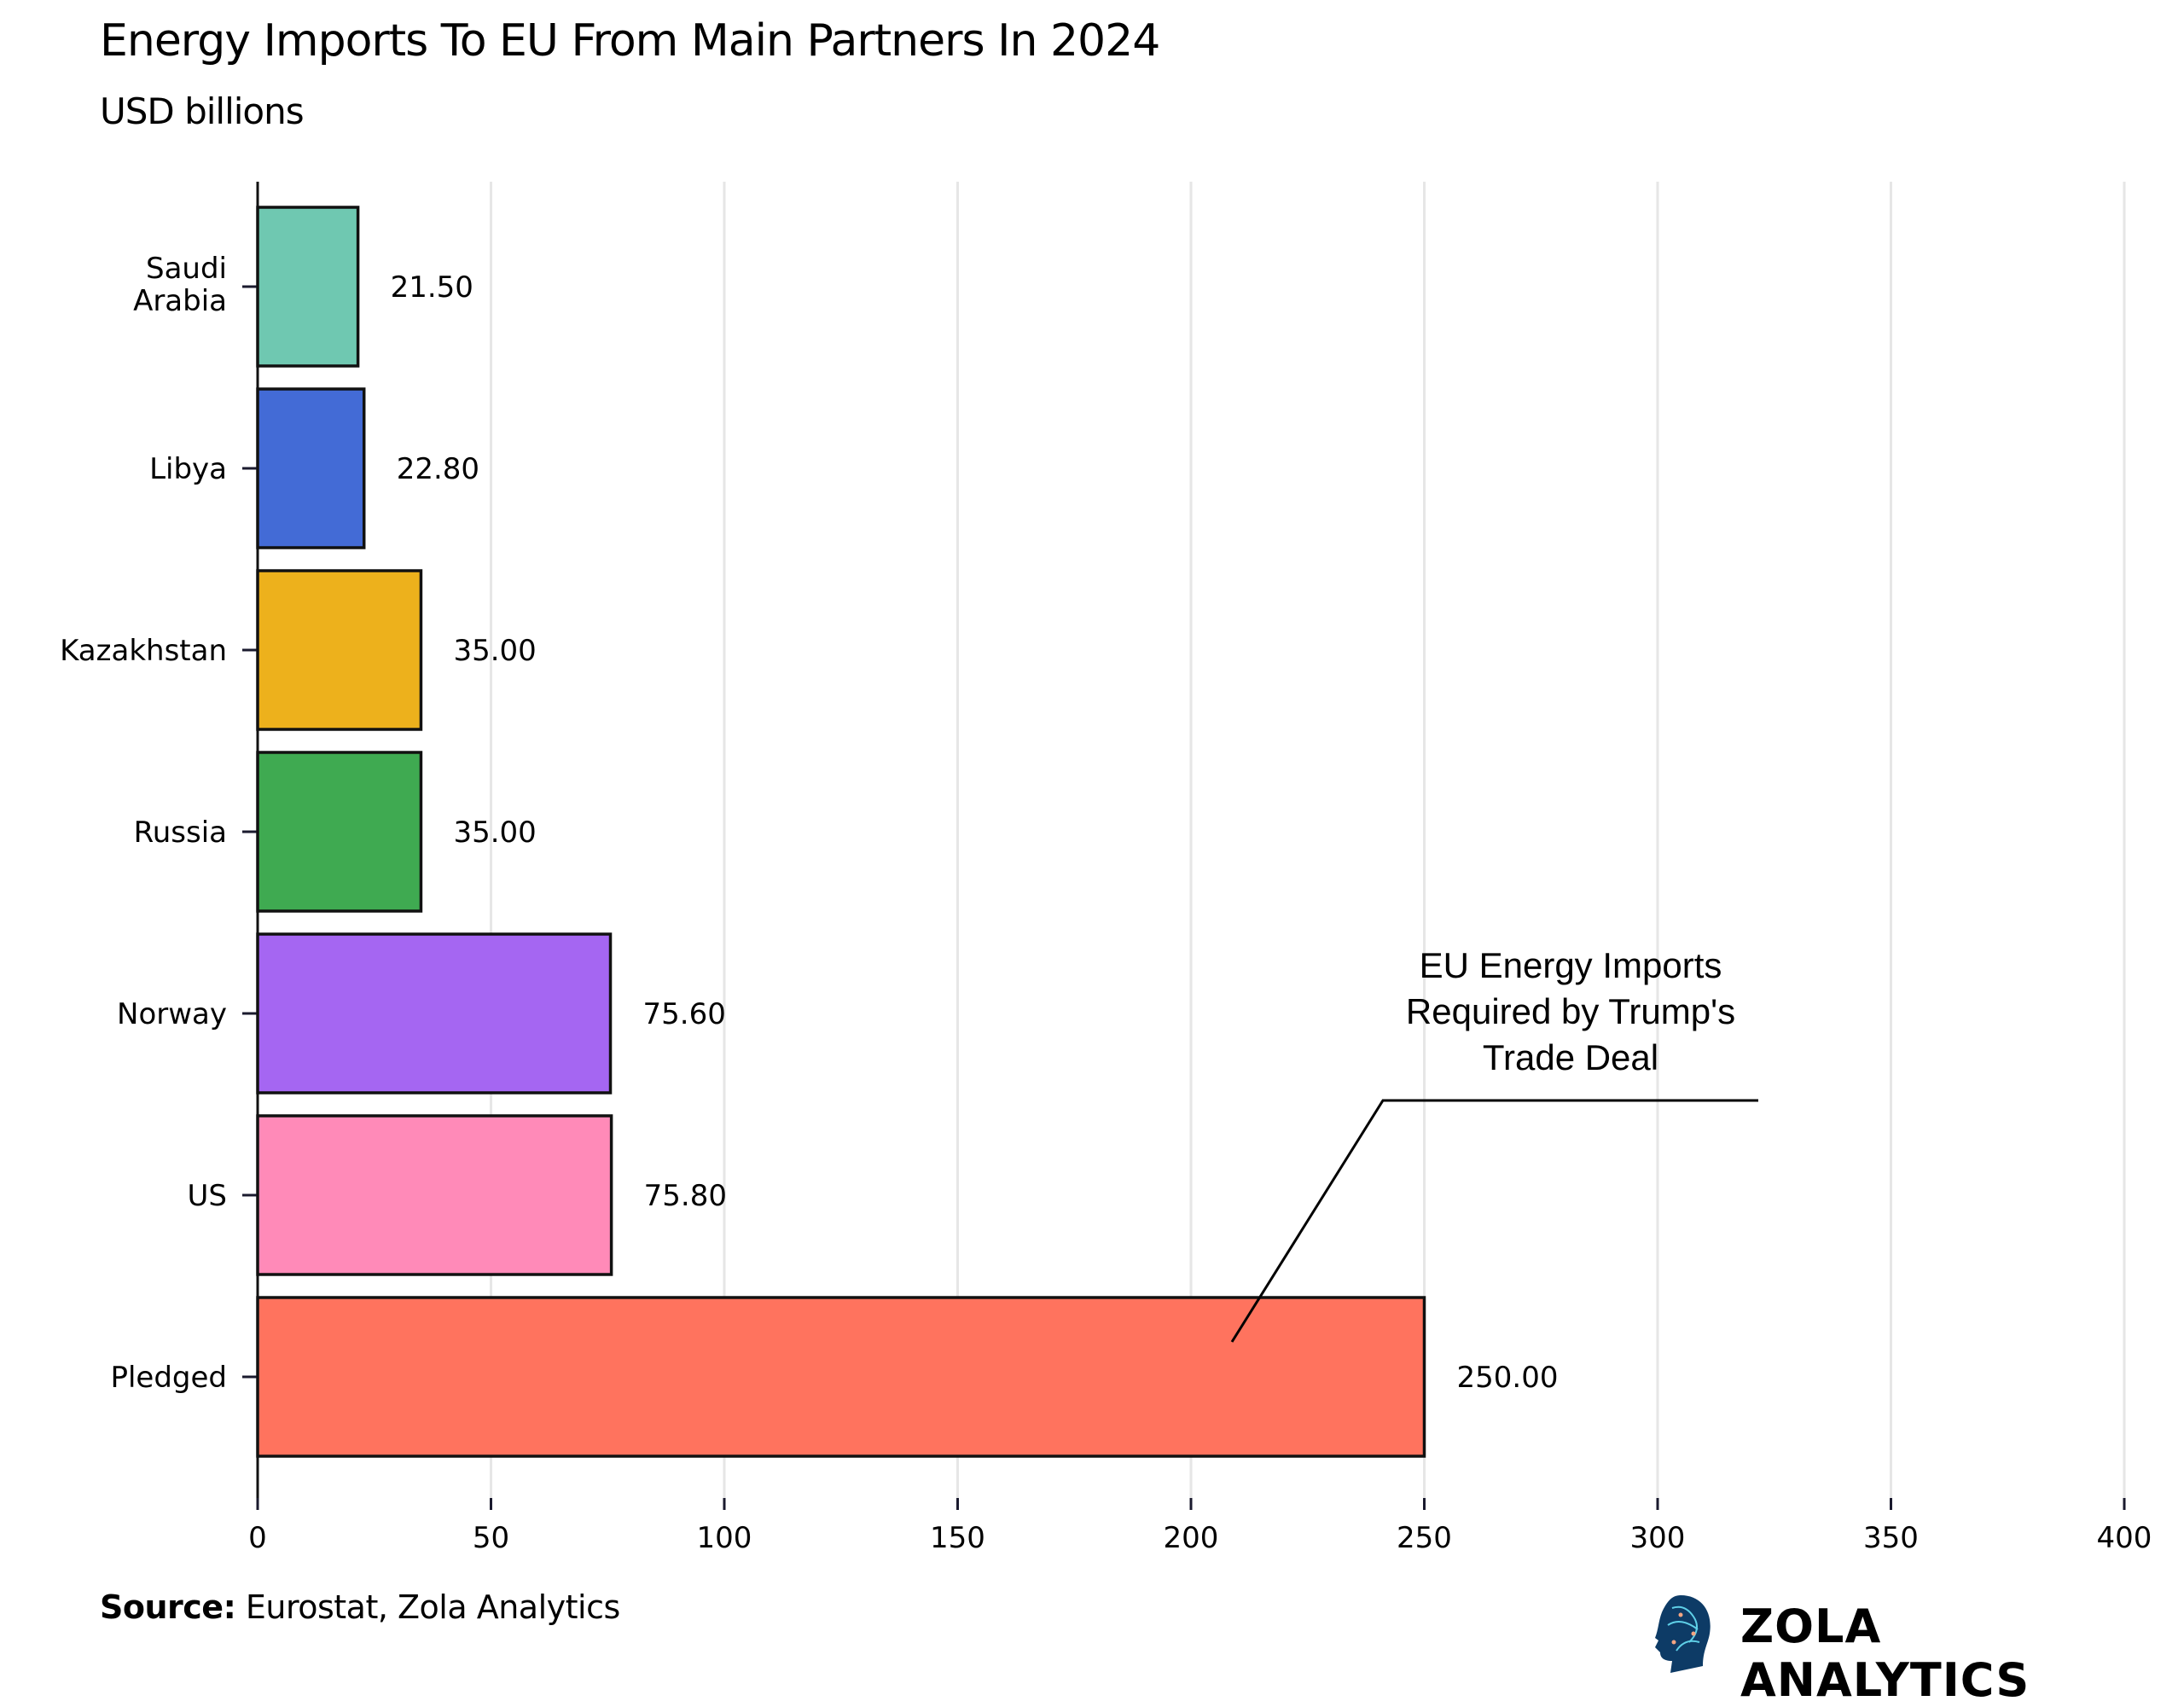 The image size is (2184, 1707). Describe the element at coordinates (1425, 1538) in the screenshot. I see `x-tick-label: 250` at that location.